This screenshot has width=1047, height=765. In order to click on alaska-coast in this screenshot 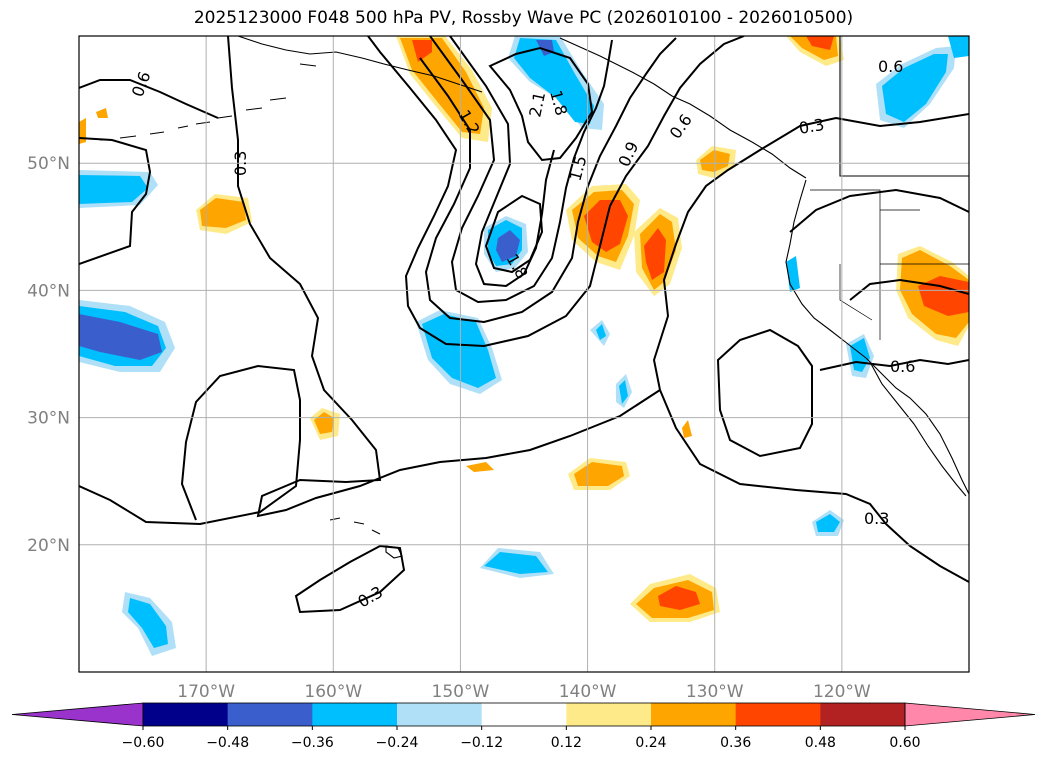, I will do `click(360, 64)`.